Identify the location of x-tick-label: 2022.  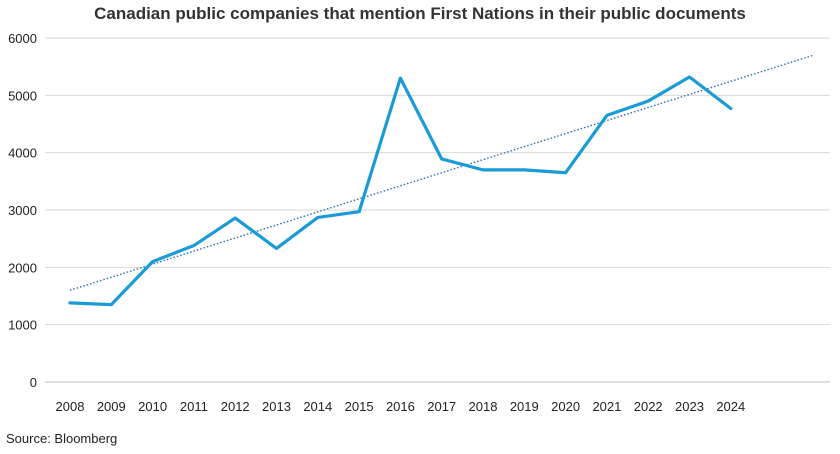
(648, 406).